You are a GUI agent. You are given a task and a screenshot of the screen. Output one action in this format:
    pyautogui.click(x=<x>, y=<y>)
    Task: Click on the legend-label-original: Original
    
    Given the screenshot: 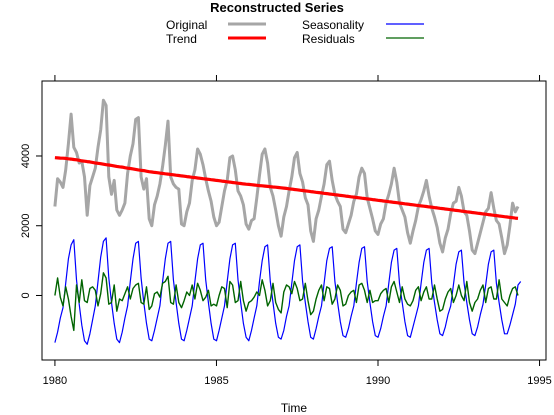 What is the action you would take?
    pyautogui.click(x=186, y=25)
    